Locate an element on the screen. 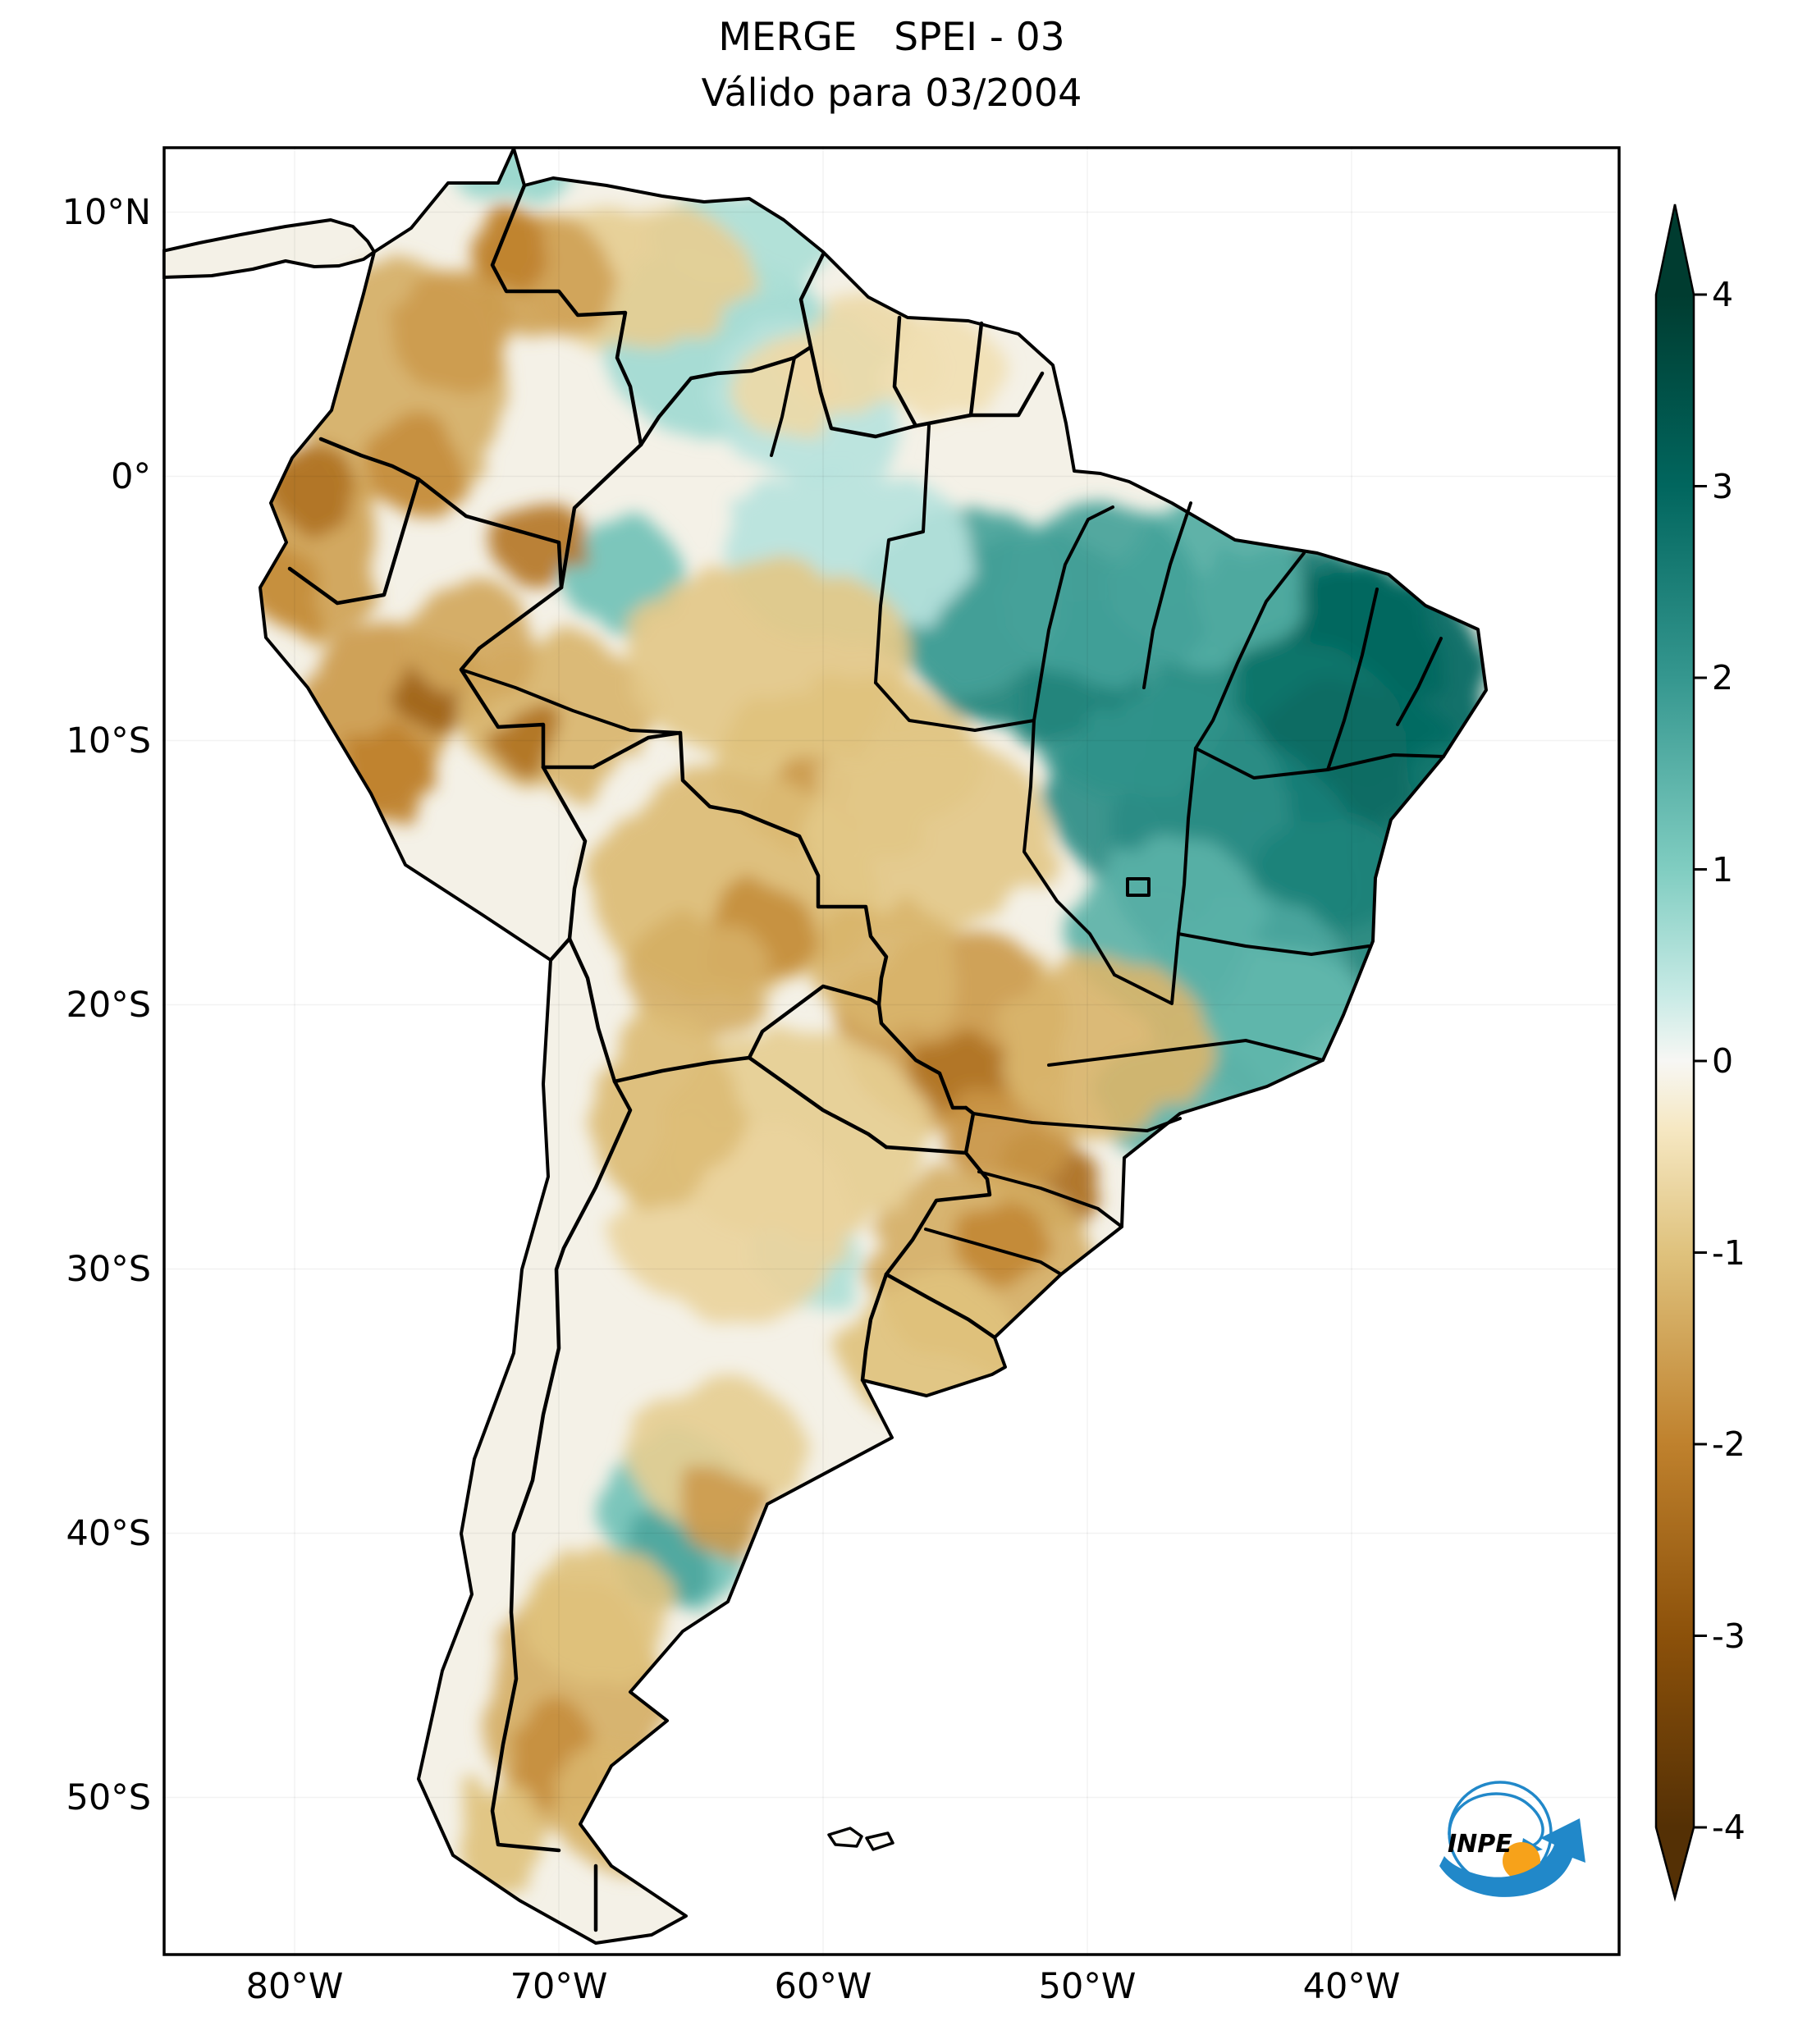  colorbar-ticks is located at coordinates (1700, 1061).